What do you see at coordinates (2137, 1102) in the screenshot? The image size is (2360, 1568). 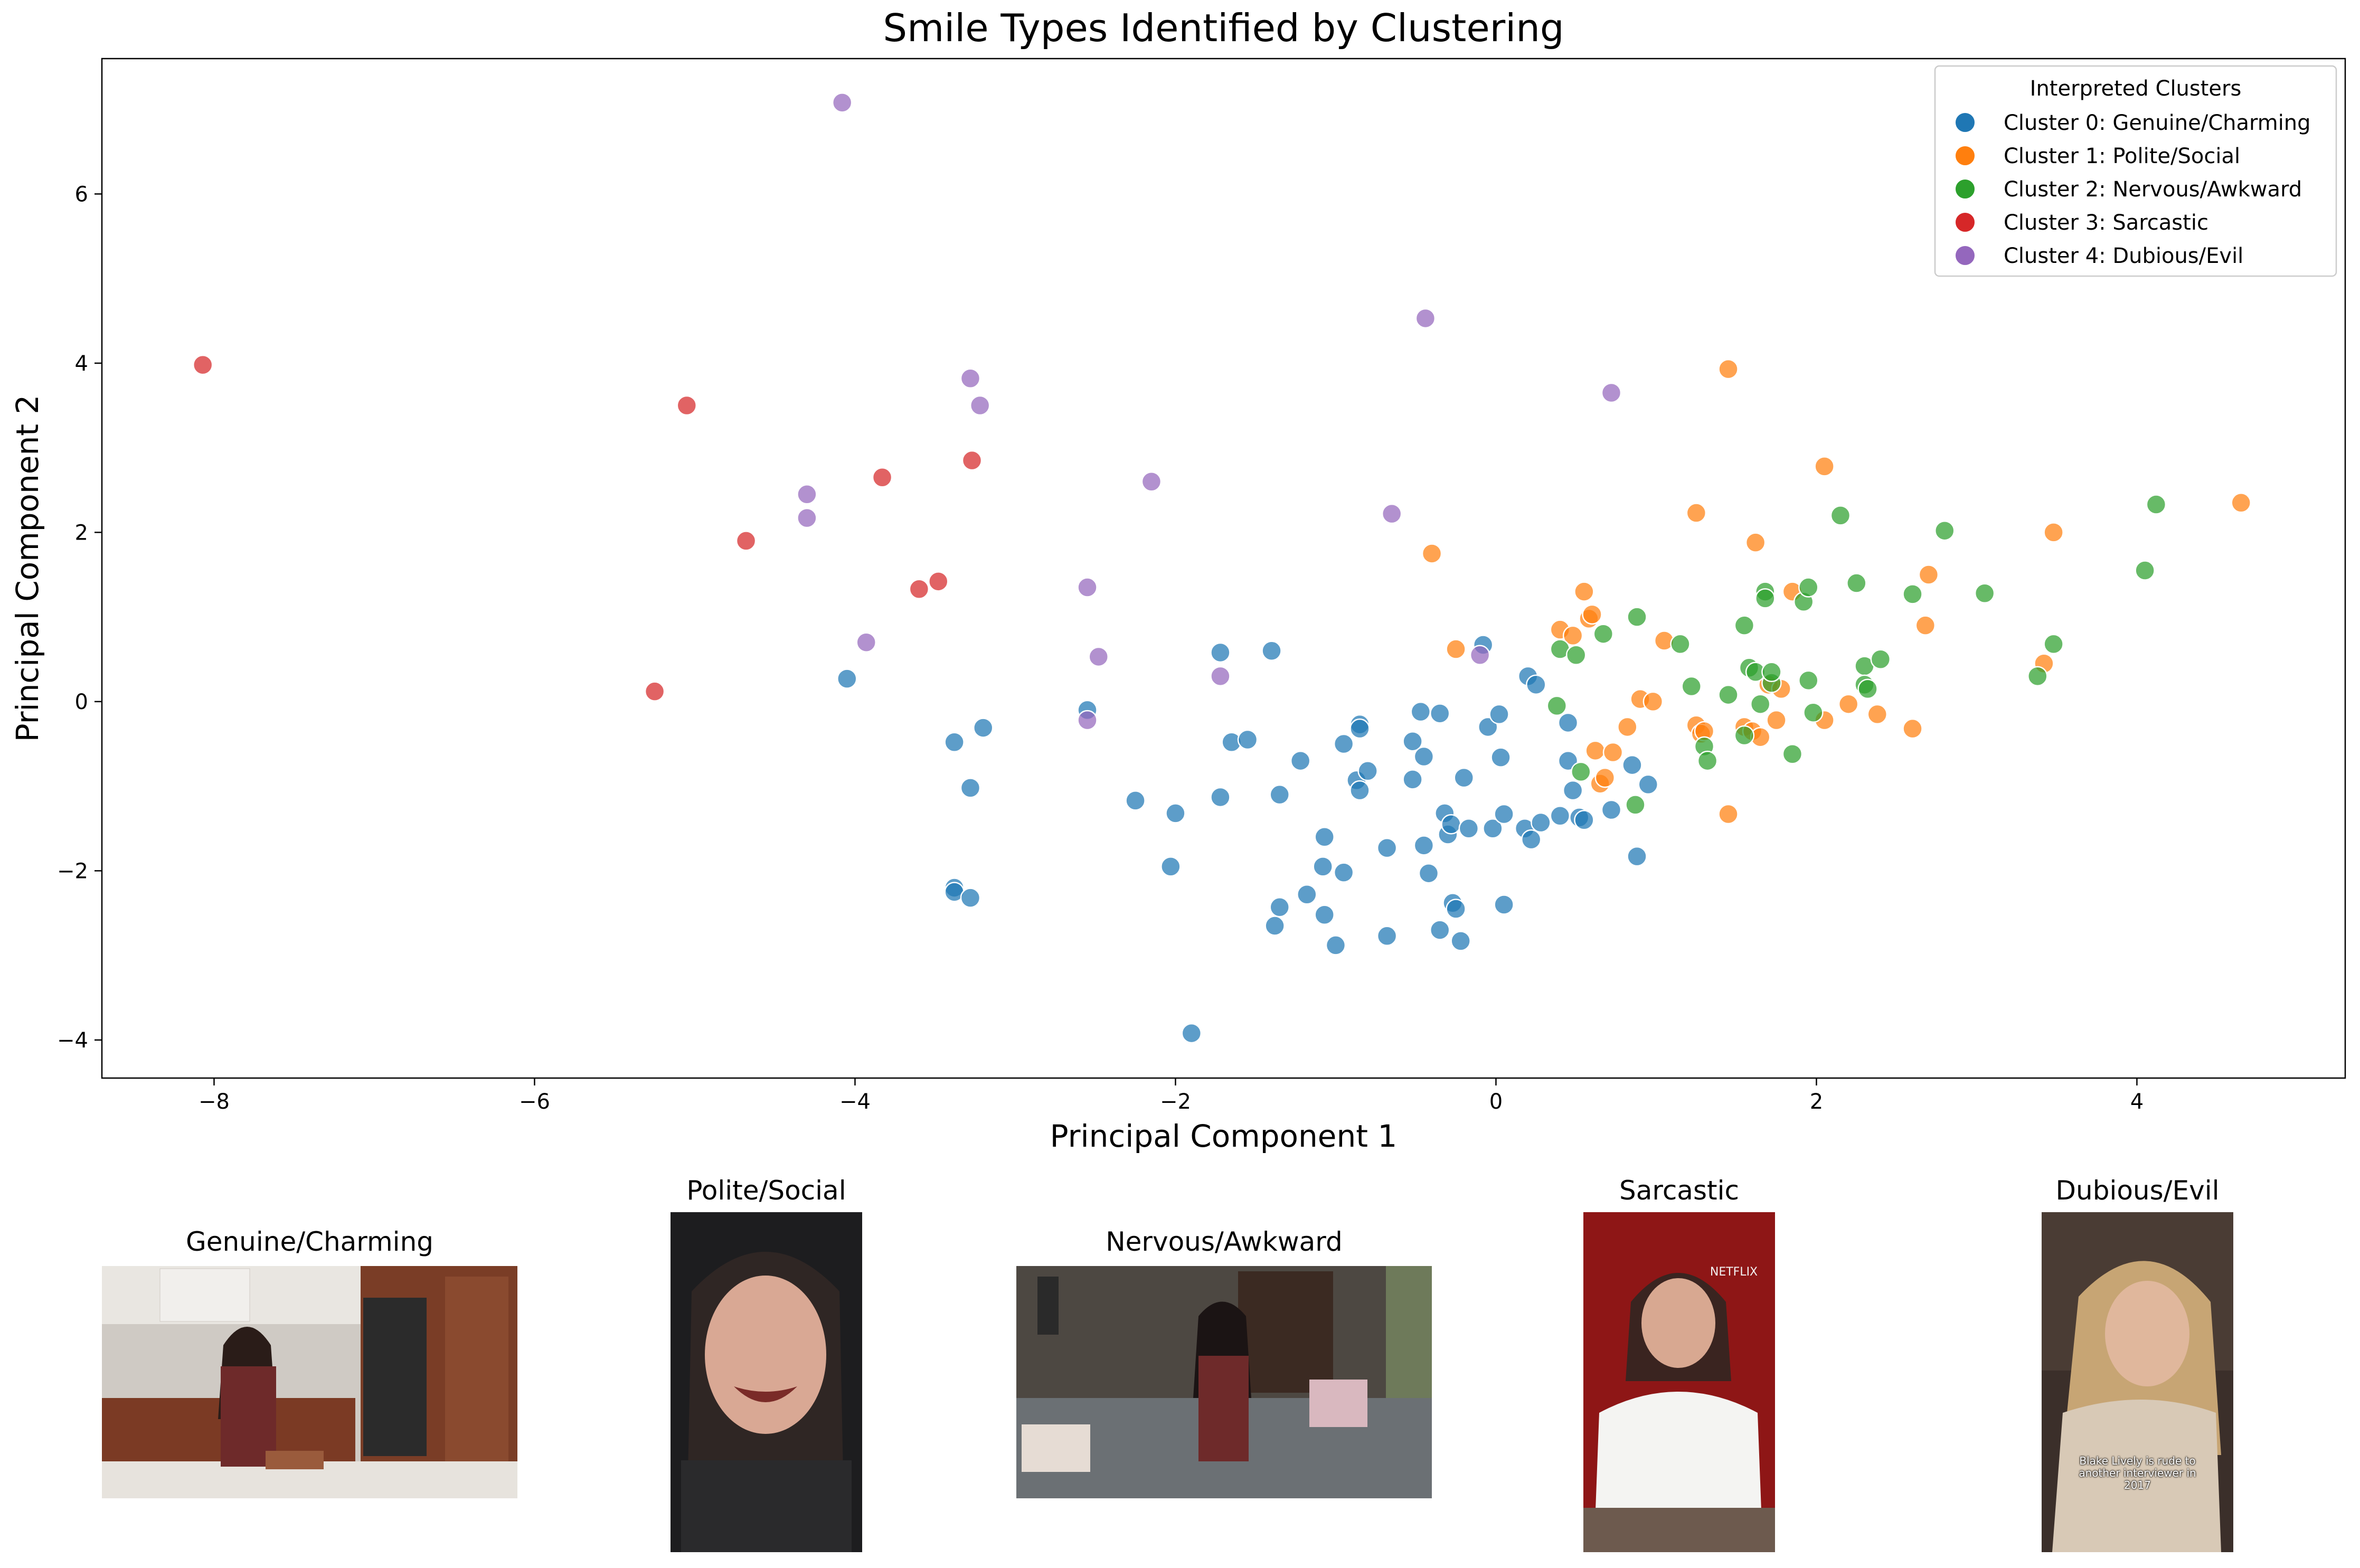 I see `x-tick-label: 4` at bounding box center [2137, 1102].